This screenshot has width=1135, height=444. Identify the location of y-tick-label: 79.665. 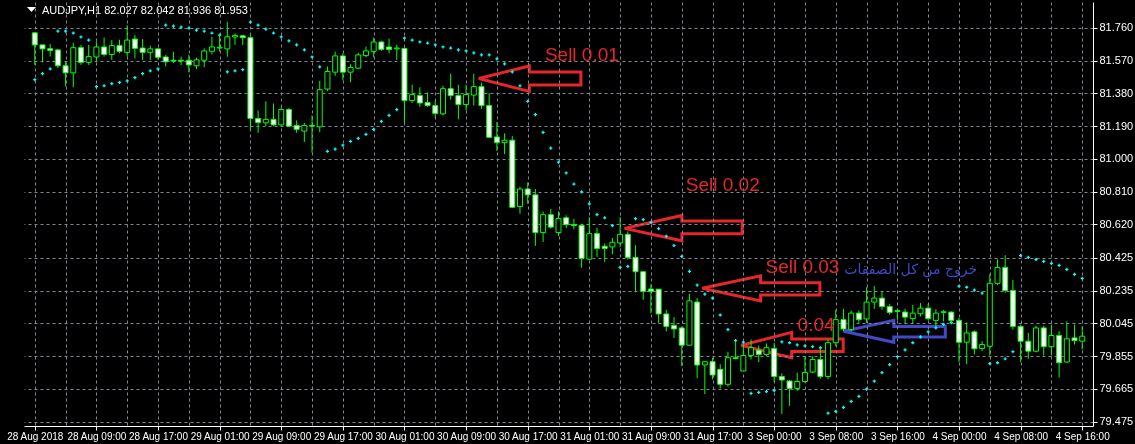
(1116, 388).